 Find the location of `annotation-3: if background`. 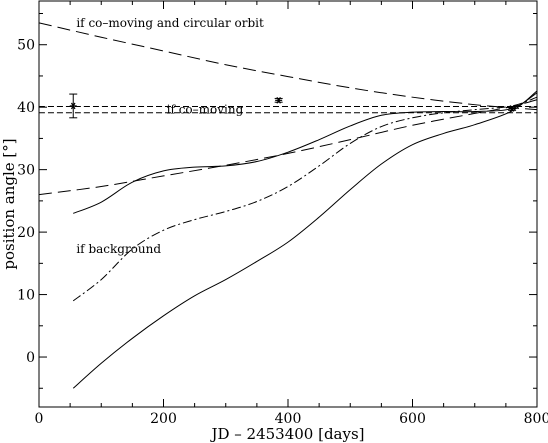

annotation-3: if background is located at coordinates (118, 249).